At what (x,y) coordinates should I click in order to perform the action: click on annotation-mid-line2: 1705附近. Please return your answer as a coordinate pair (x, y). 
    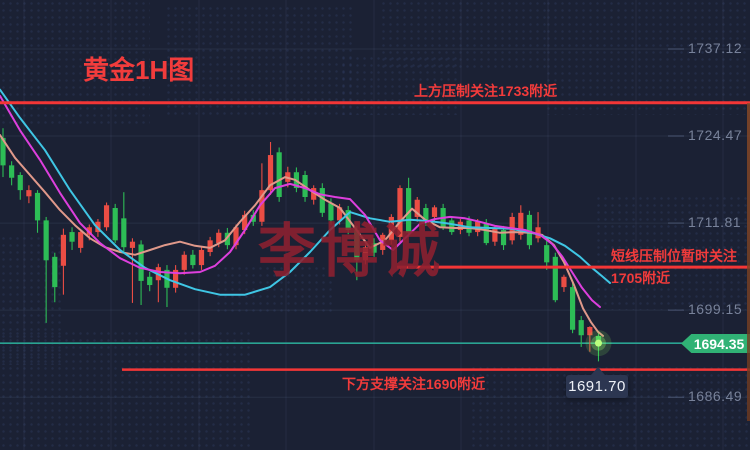
    Looking at the image, I should click on (641, 278).